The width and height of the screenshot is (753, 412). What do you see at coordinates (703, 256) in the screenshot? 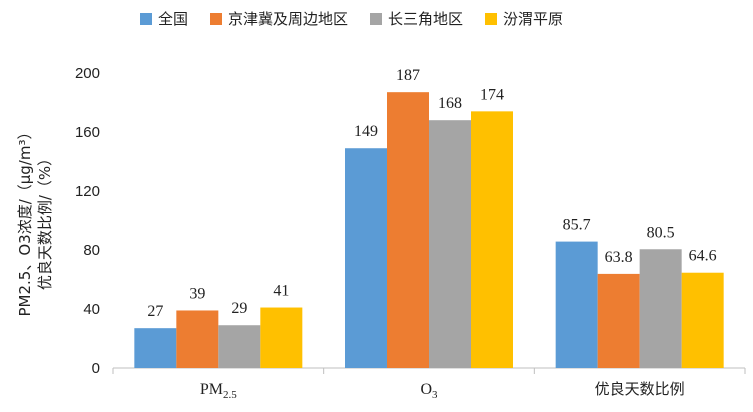
I see `data-label: 64.6` at bounding box center [703, 256].